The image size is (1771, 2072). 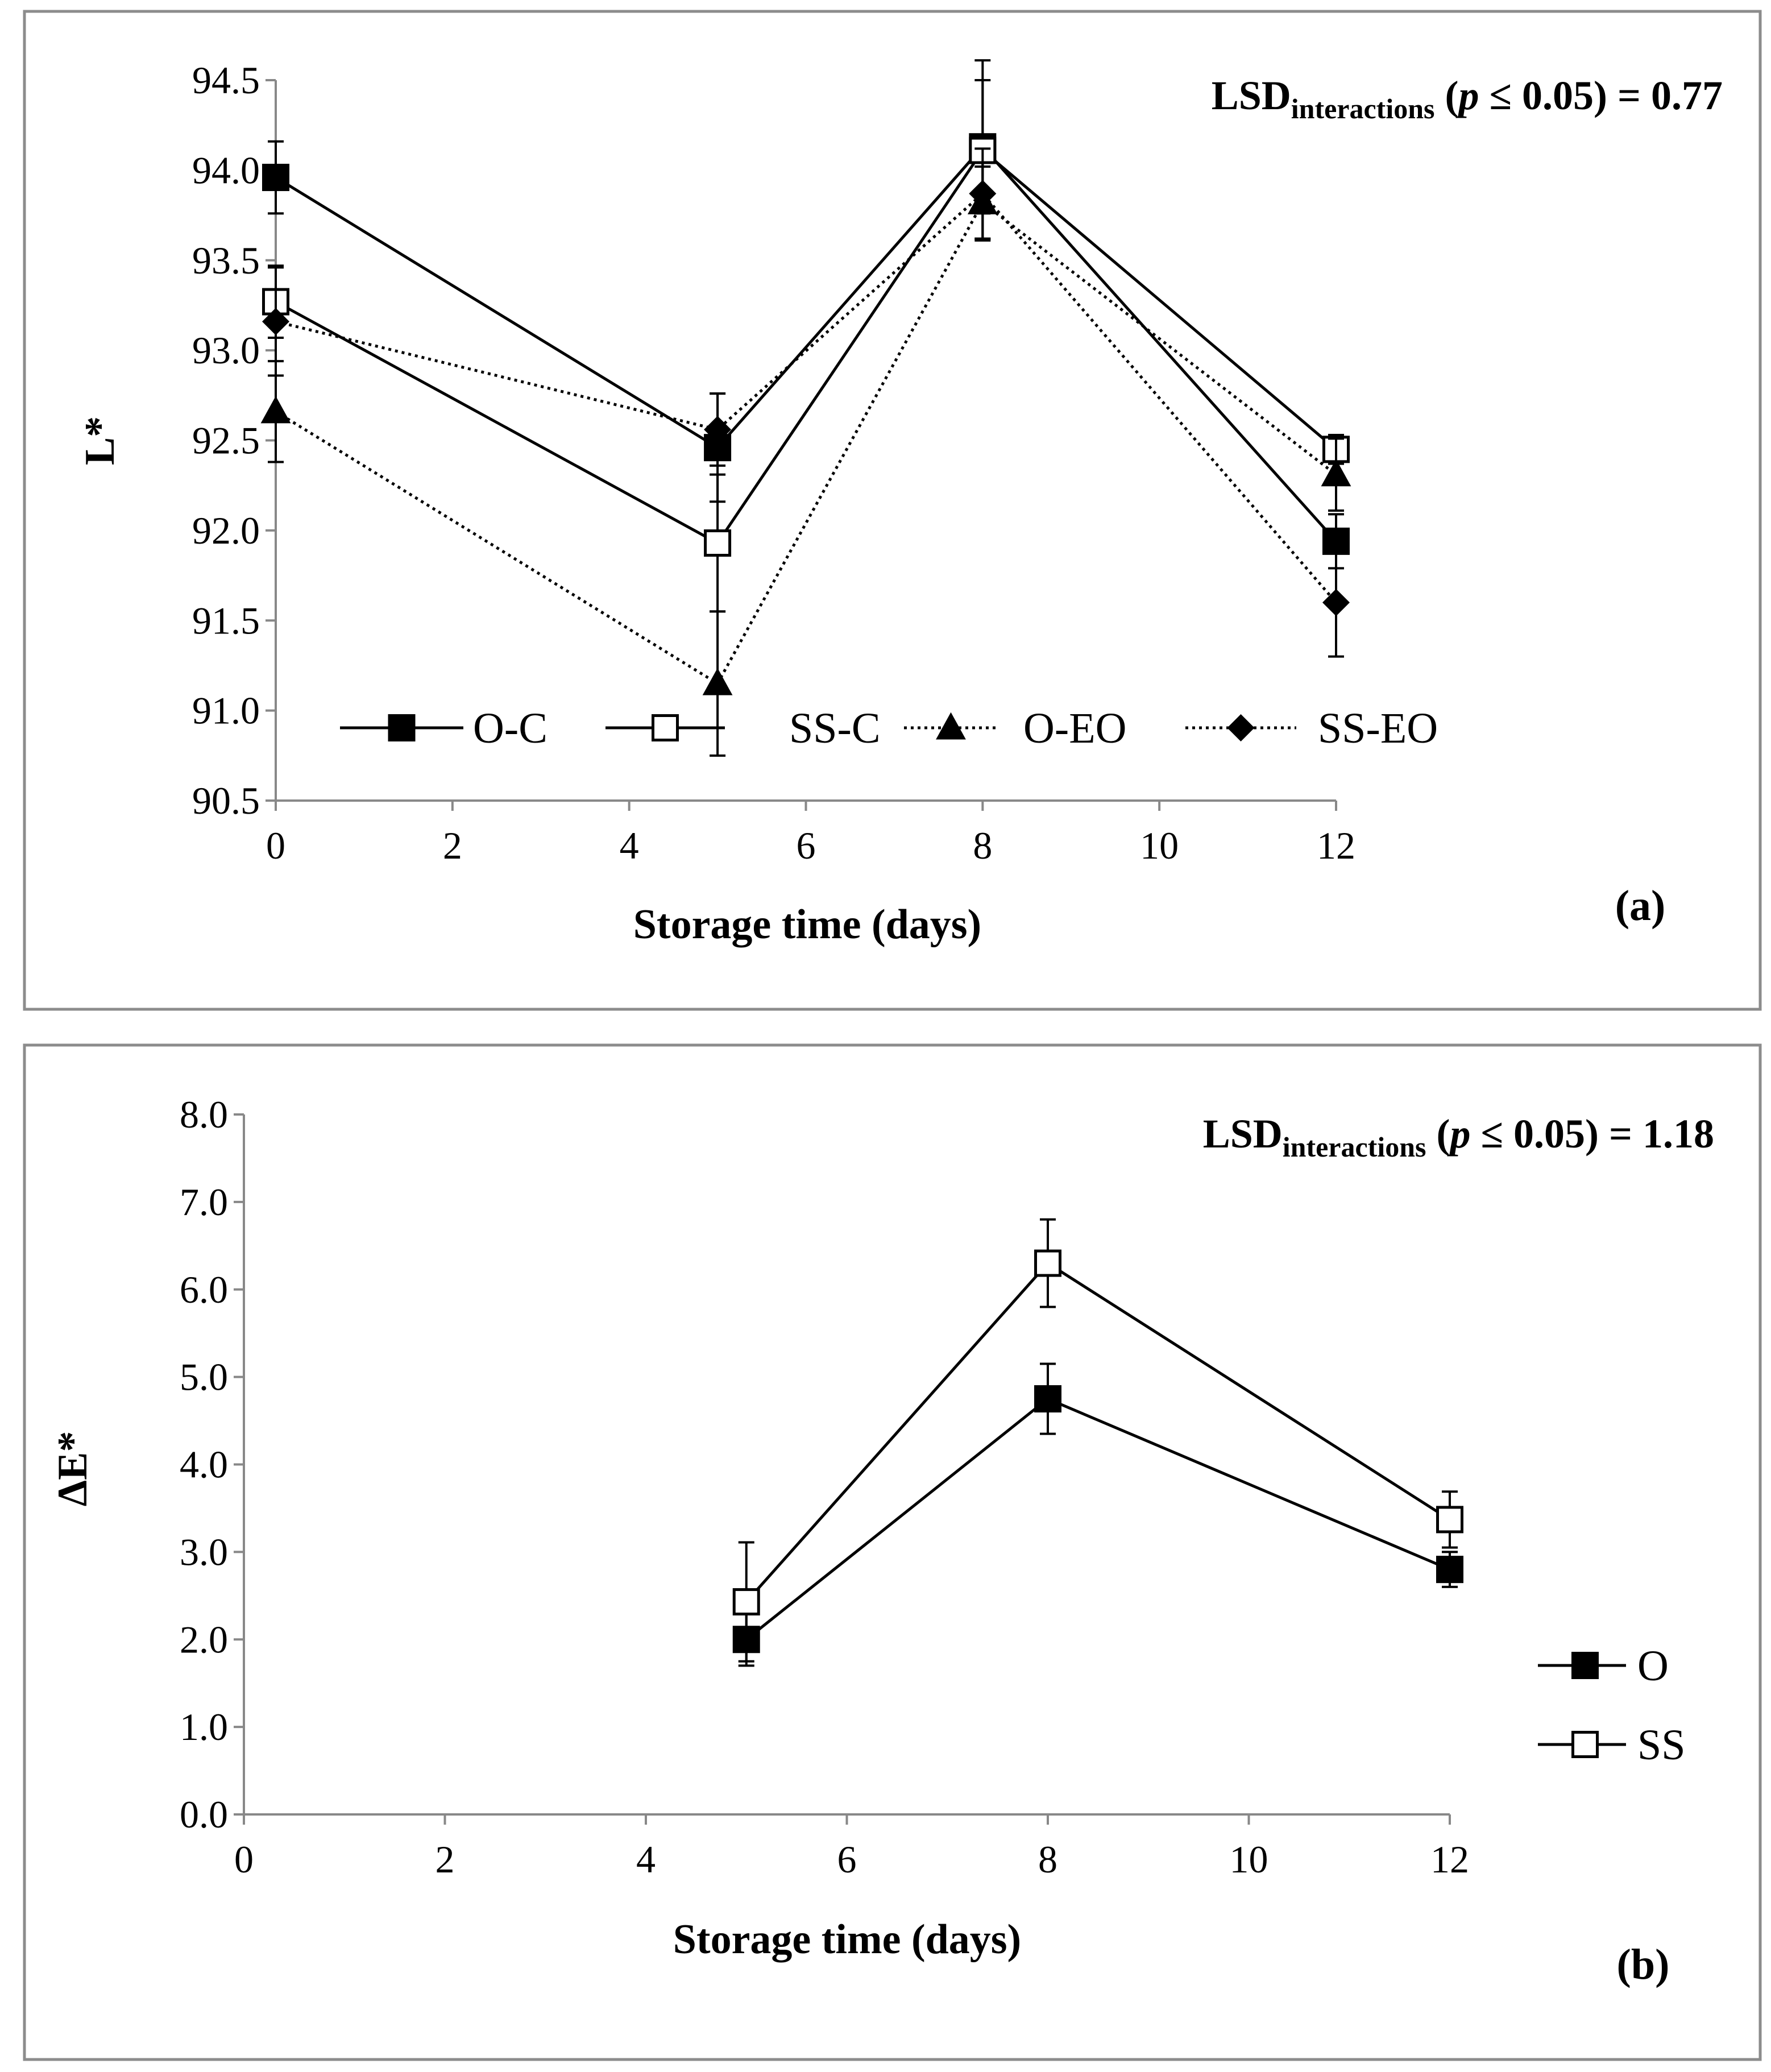 I want to click on legend-marker-ss-c, so click(x=665, y=727).